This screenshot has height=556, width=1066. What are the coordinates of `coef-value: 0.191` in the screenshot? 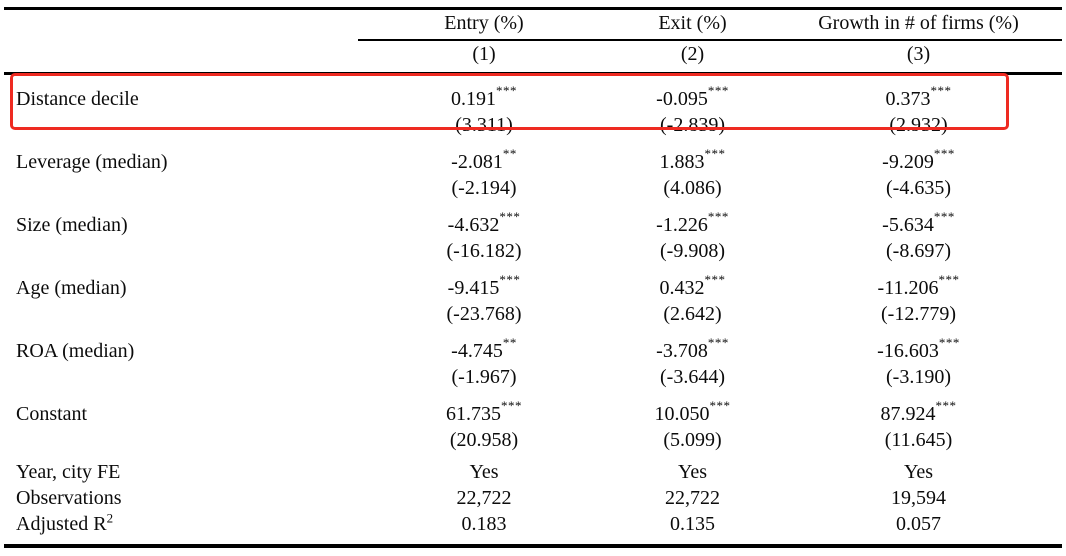 It's located at (473, 99).